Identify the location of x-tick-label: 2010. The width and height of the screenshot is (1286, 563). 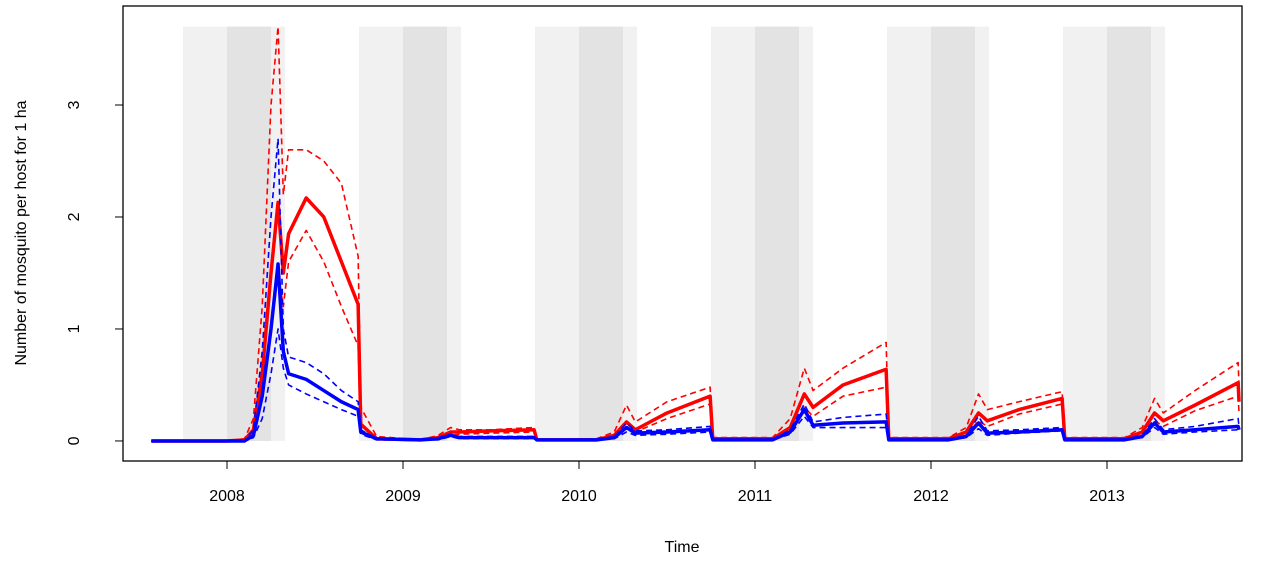
(579, 496).